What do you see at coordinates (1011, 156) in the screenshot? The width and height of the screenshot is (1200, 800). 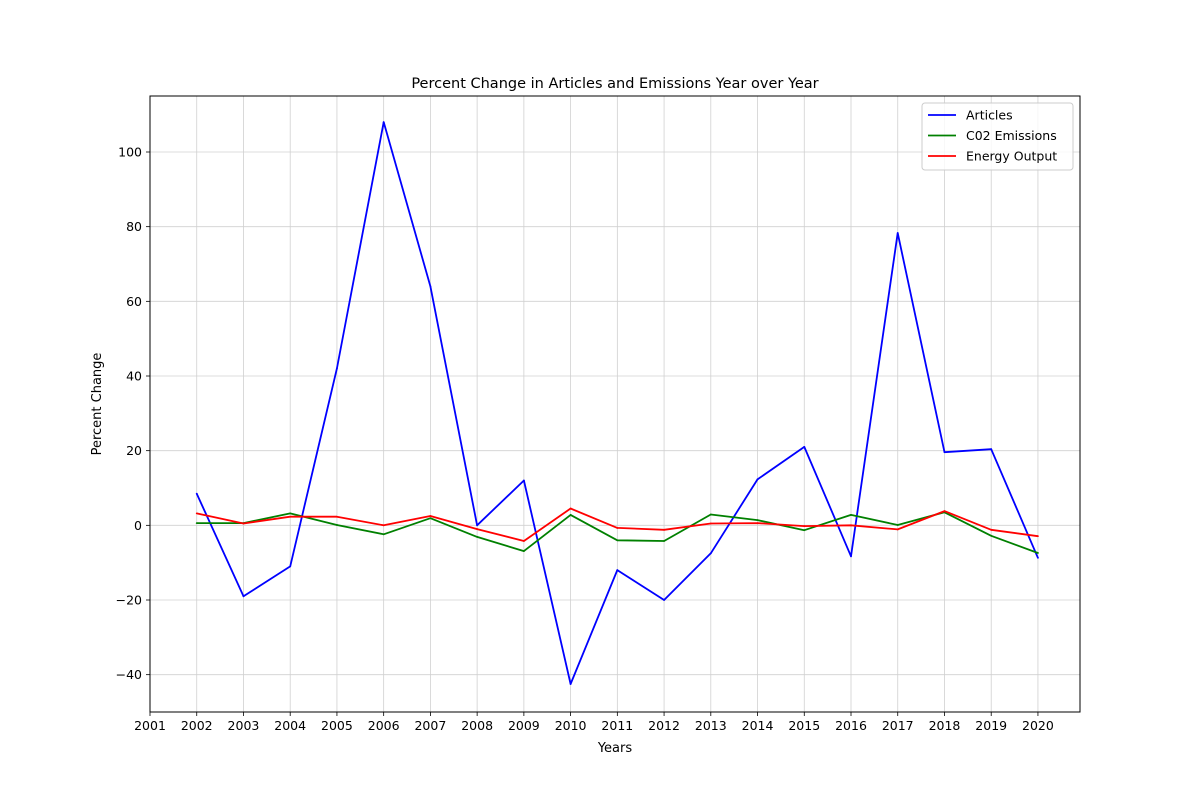 I see `legend-label-energy-output: Energy Output` at bounding box center [1011, 156].